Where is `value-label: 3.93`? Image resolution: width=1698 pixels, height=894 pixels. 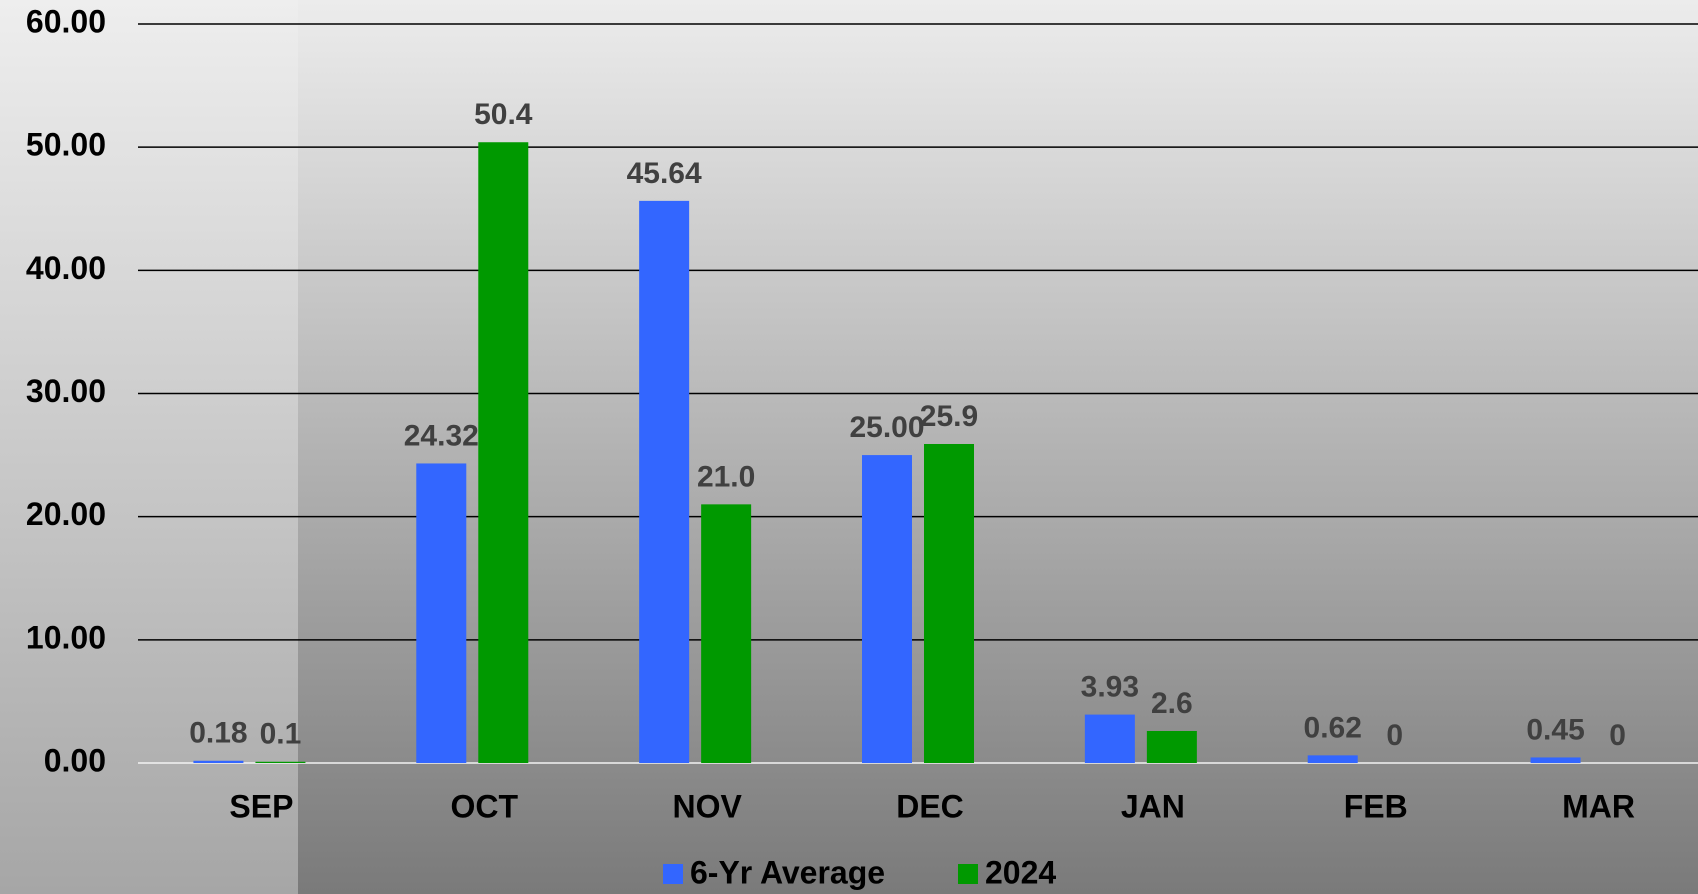
value-label: 3.93 is located at coordinates (1110, 687).